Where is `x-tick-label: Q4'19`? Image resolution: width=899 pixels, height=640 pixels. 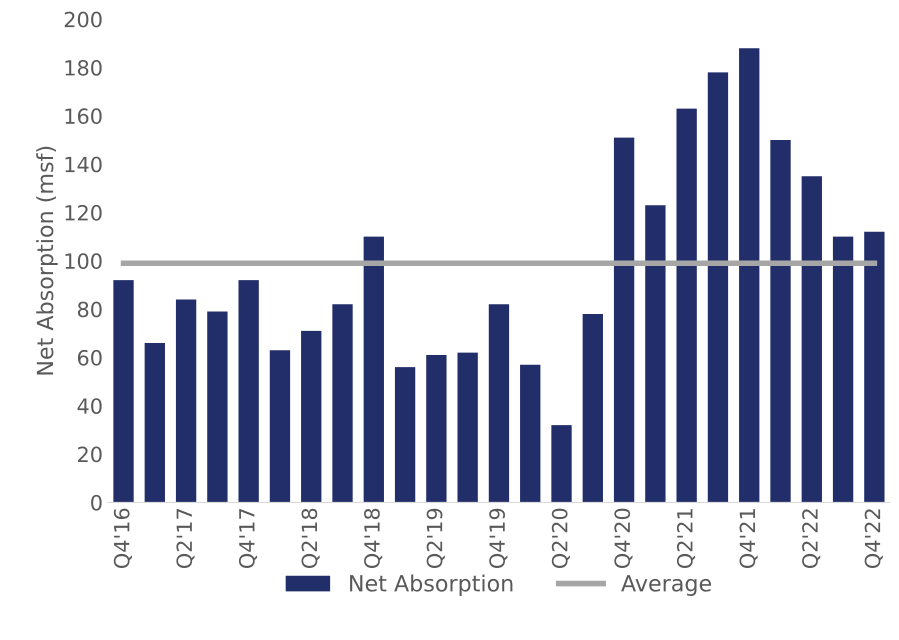 x-tick-label: Q4'19 is located at coordinates (498, 538).